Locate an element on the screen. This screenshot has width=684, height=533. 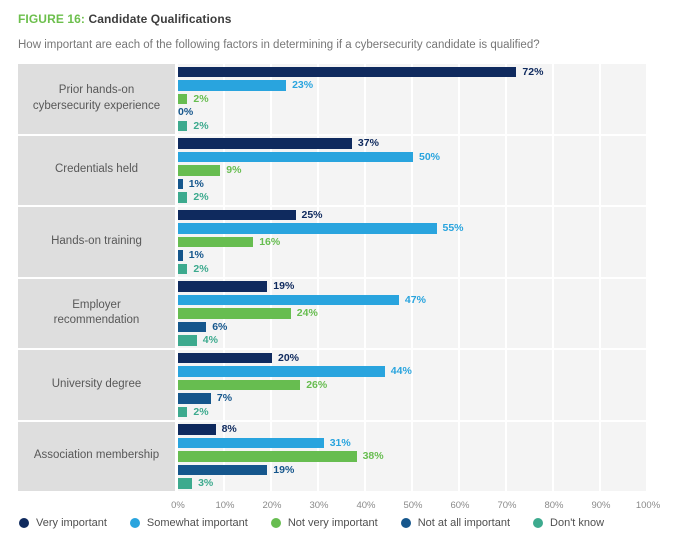
figure-title-text: Candidate Qualifications is located at coordinates (160, 19).